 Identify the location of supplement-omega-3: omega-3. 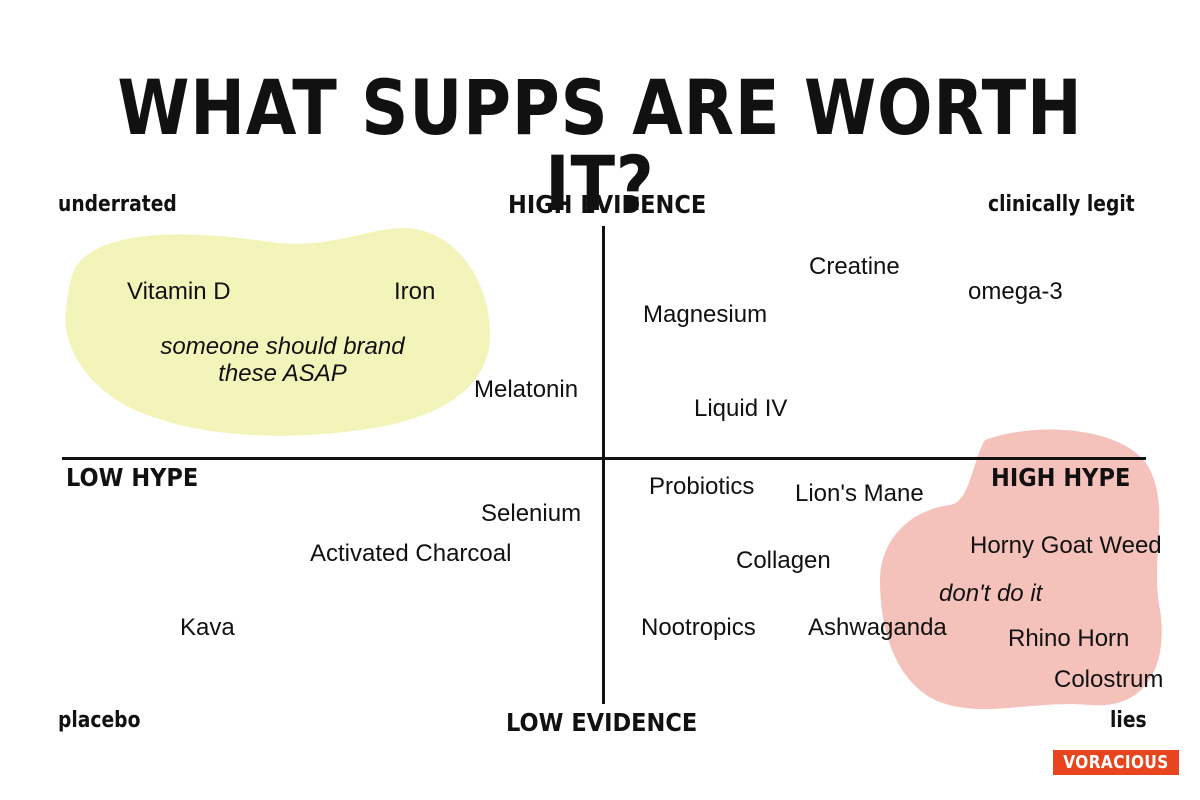
(1015, 291).